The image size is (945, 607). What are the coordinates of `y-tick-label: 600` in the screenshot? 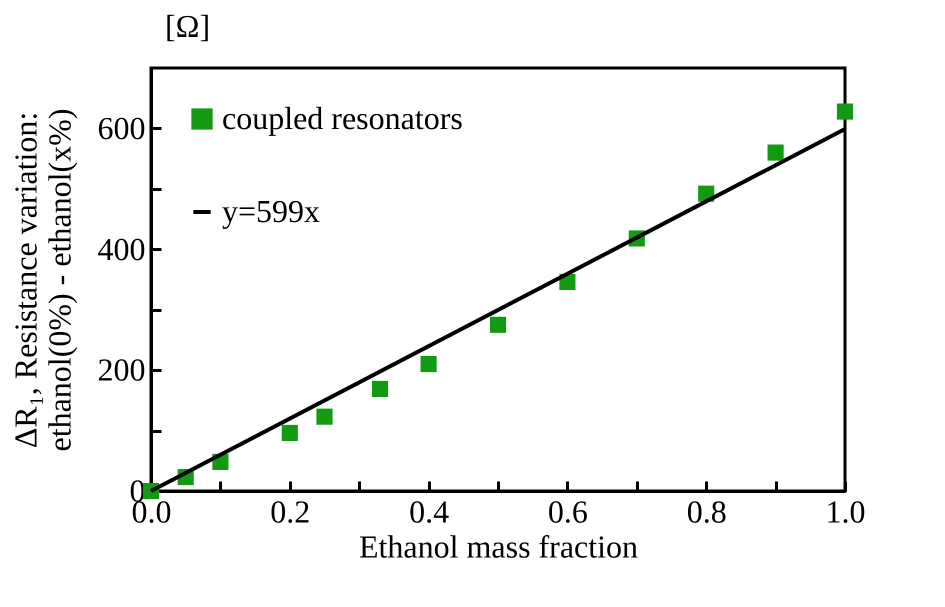 It's located at (122, 128).